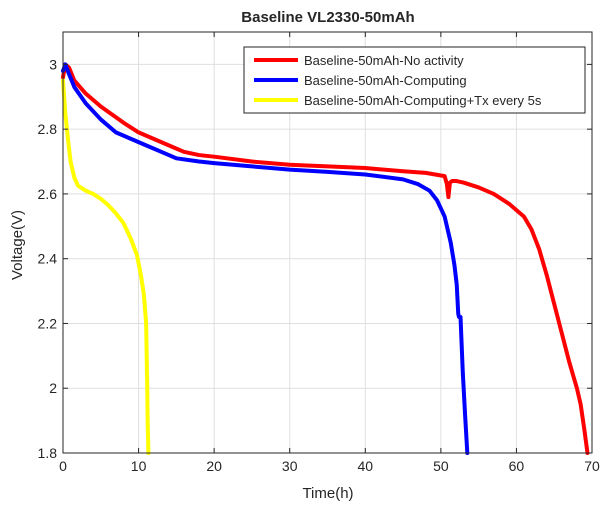  What do you see at coordinates (517, 466) in the screenshot?
I see `x-tick-label: 60` at bounding box center [517, 466].